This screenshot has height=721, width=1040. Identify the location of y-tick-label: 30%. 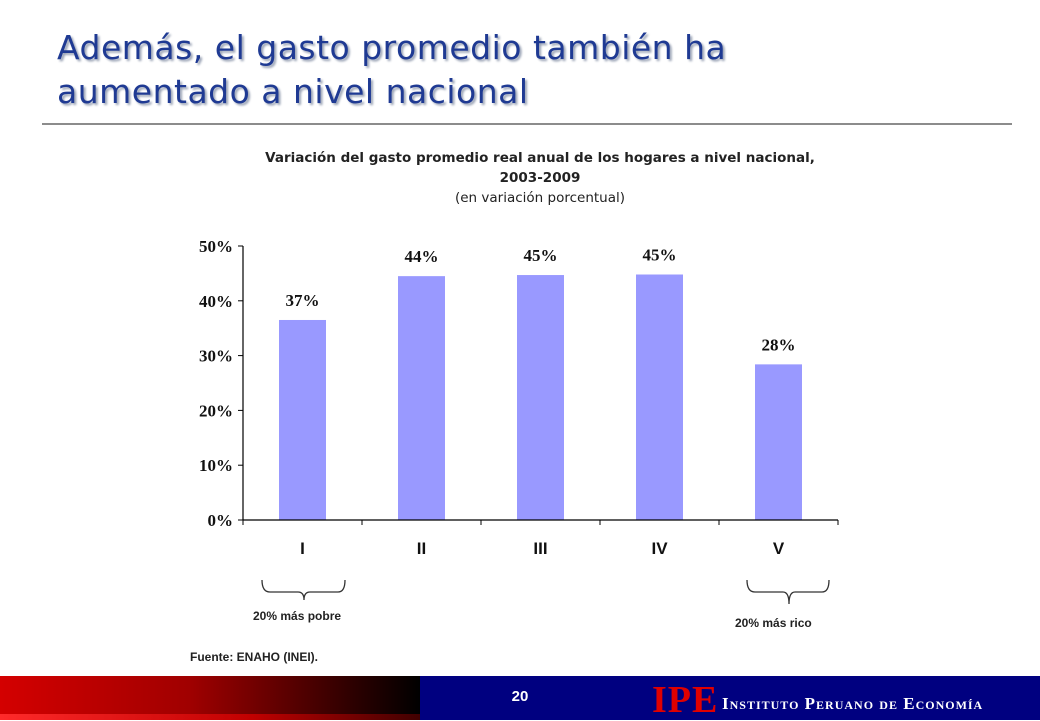
(216, 356).